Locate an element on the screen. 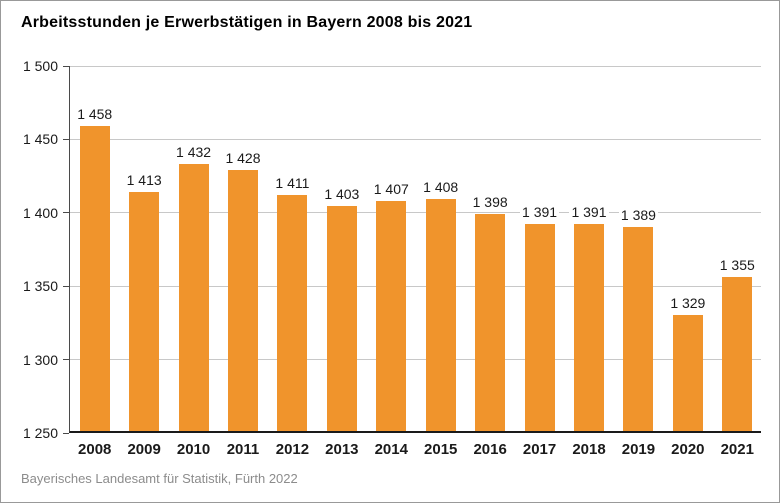 The height and width of the screenshot is (503, 780). bar-value-label: 1 398 is located at coordinates (490, 202).